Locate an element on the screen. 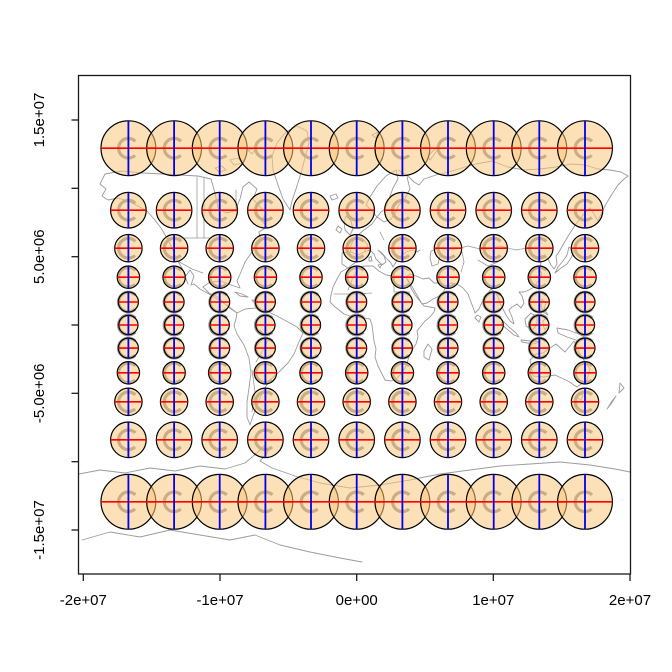  x-tick-label: 1e+07 is located at coordinates (493, 600).